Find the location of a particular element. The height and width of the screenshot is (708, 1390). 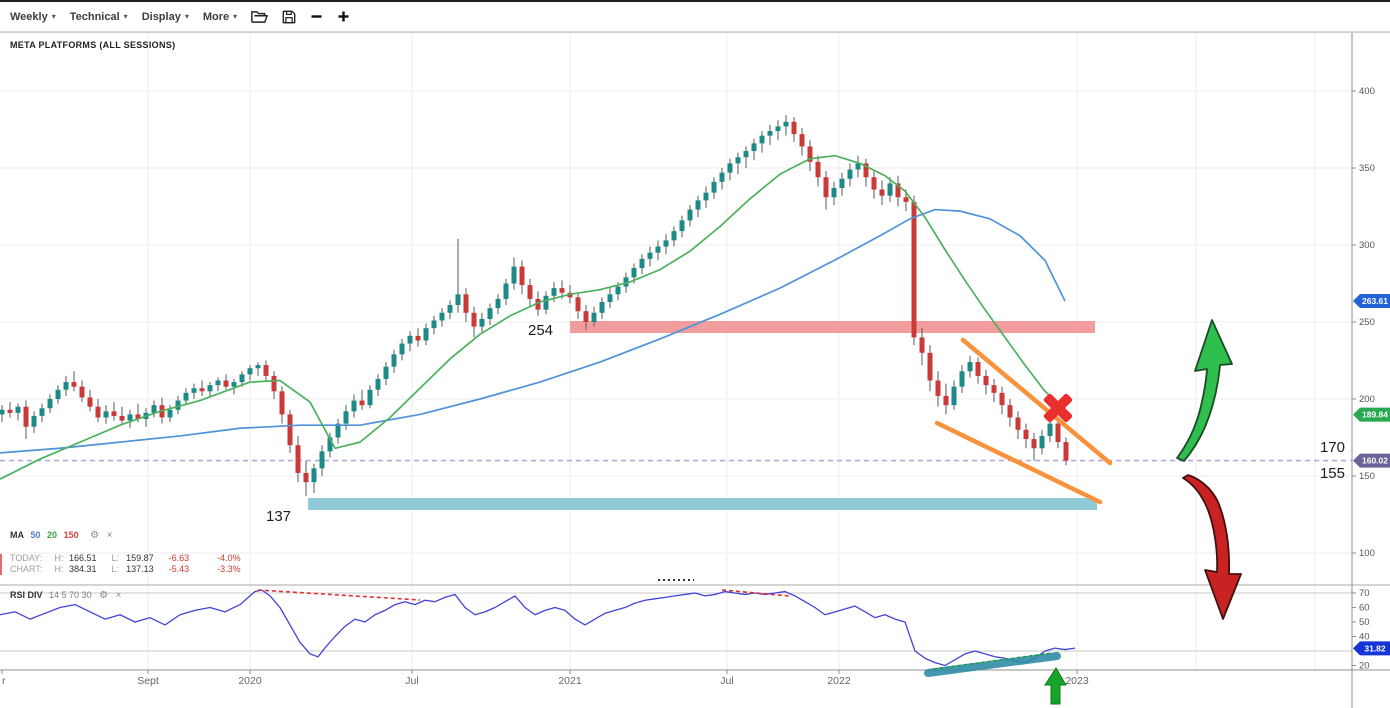

today-high: 166.51 is located at coordinates (83, 558).